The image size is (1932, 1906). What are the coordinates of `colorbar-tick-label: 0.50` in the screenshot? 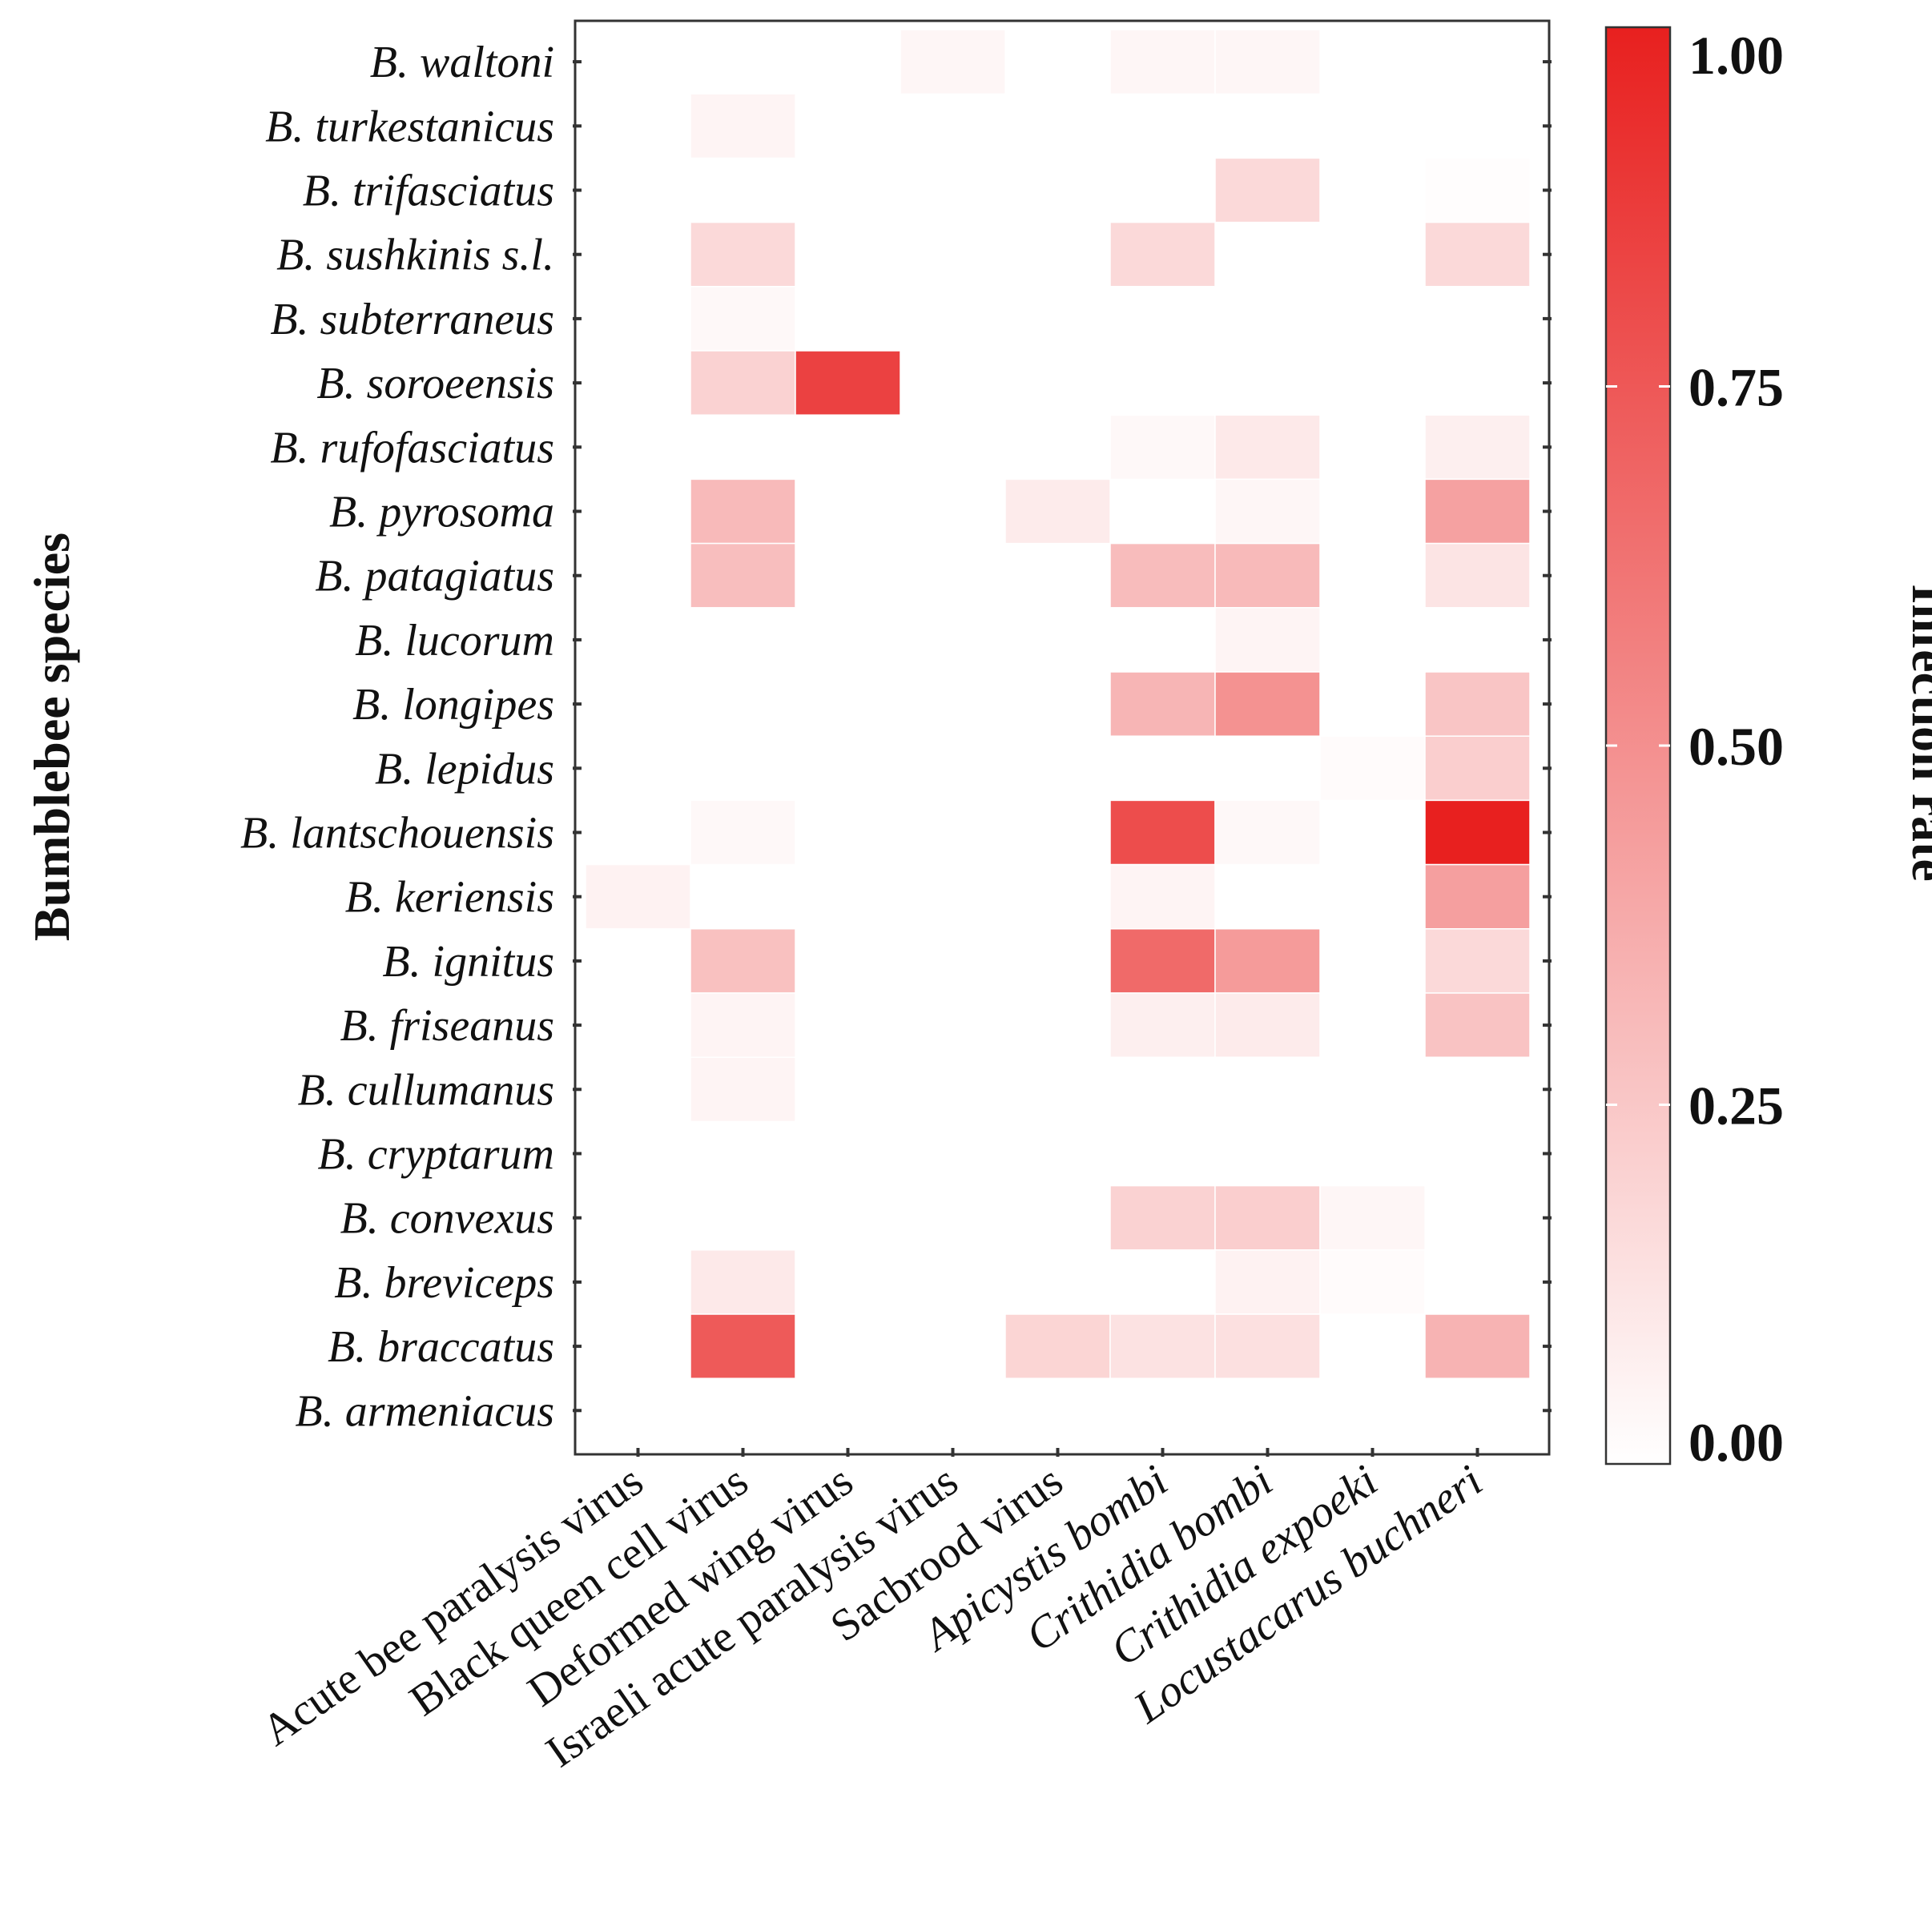 It's located at (1736, 747).